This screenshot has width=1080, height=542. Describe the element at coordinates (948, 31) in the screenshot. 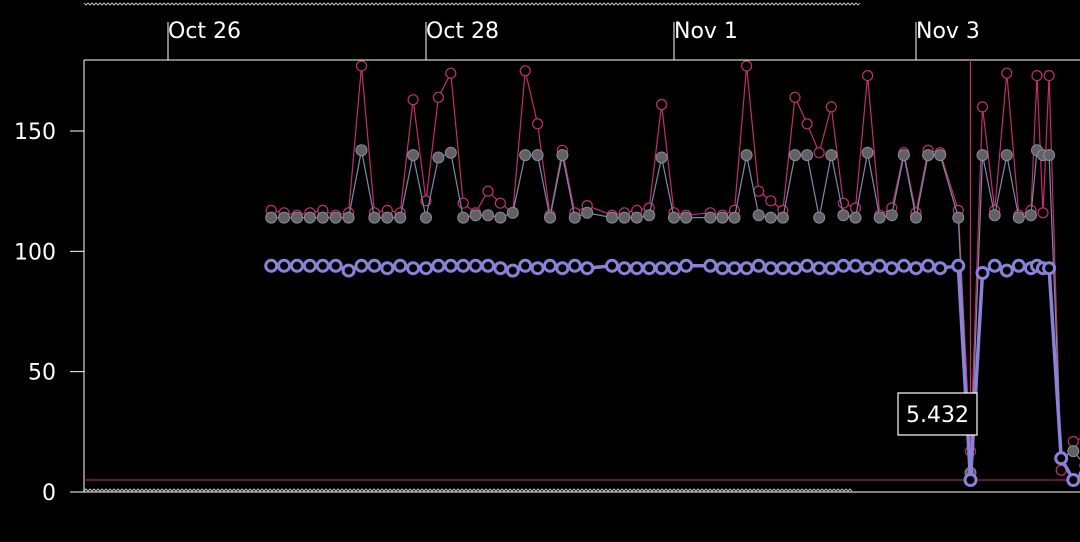

I see `x-tick-label: Nov 3` at that location.